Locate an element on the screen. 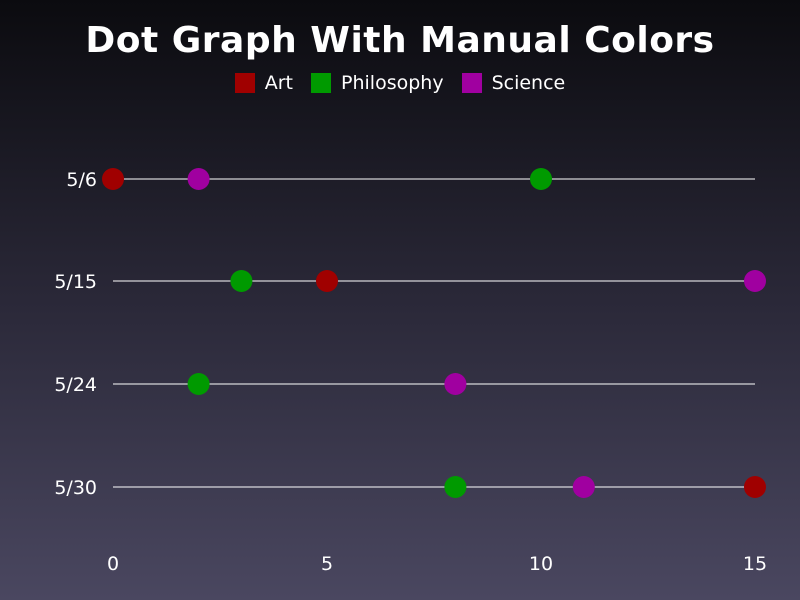 The height and width of the screenshot is (600, 800). legend-item-philosophy: Philosophy is located at coordinates (377, 83).